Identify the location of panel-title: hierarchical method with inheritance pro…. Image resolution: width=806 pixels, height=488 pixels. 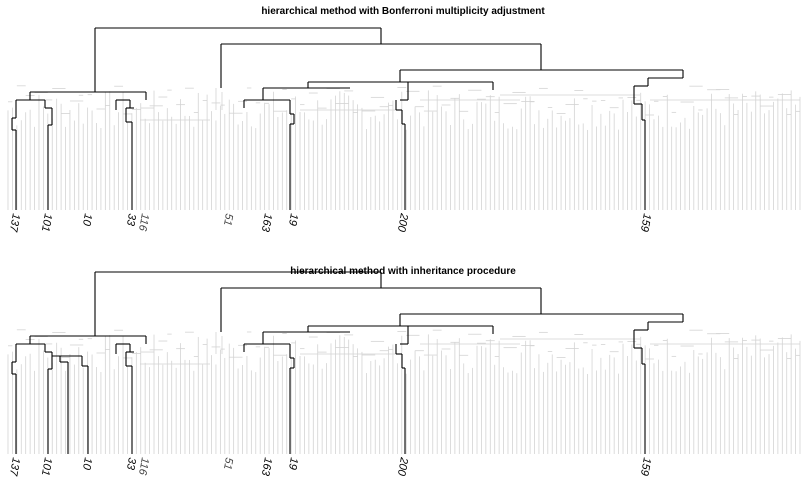
(403, 271).